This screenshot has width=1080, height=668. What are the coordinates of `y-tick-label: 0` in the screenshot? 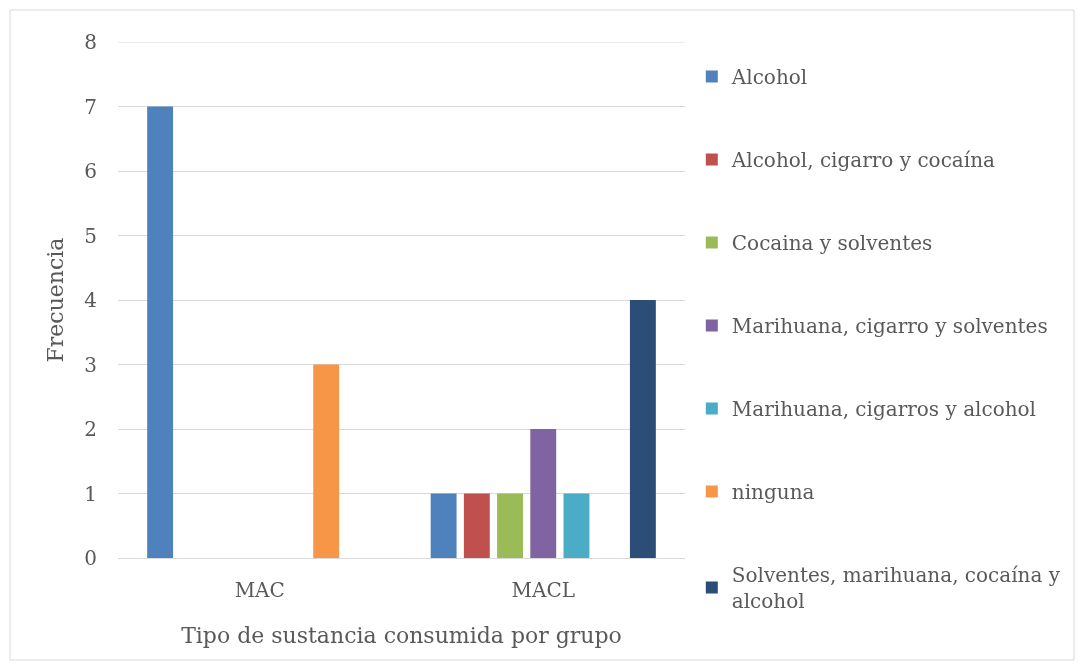 It's located at (90, 558).